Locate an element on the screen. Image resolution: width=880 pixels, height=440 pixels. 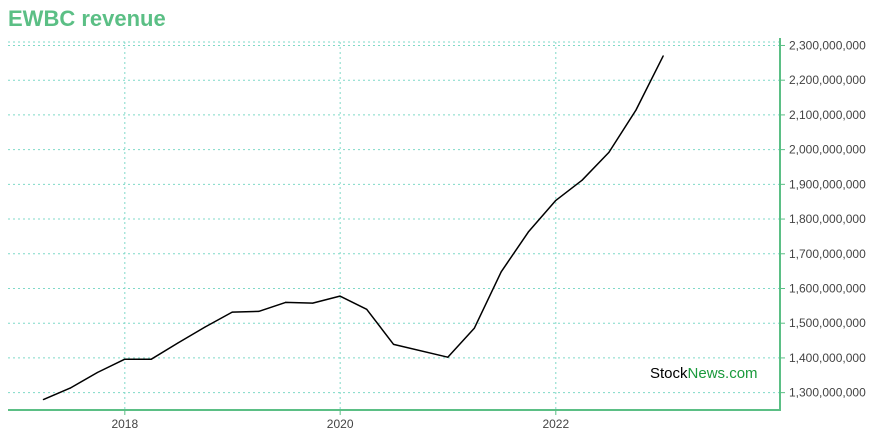
stocknews-watermark: StockNews.com is located at coordinates (704, 373).